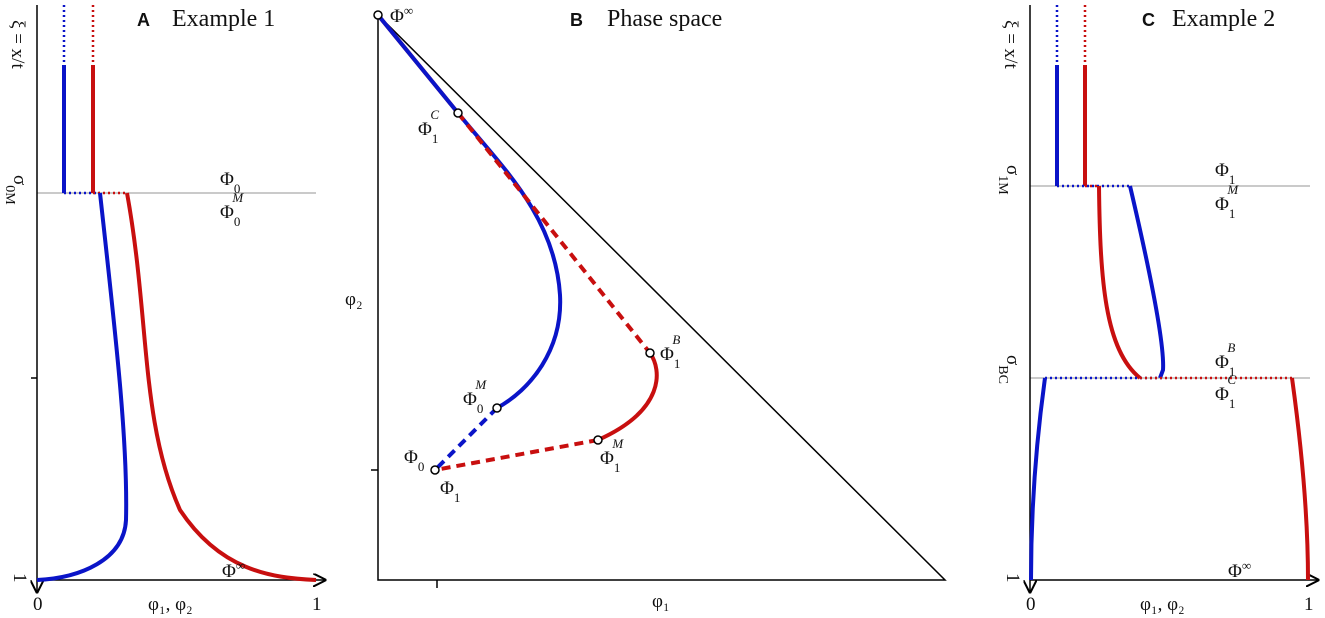 The width and height of the screenshot is (1325, 618). Describe the element at coordinates (143, 20) in the screenshot. I see `panel-letter: A` at that location.